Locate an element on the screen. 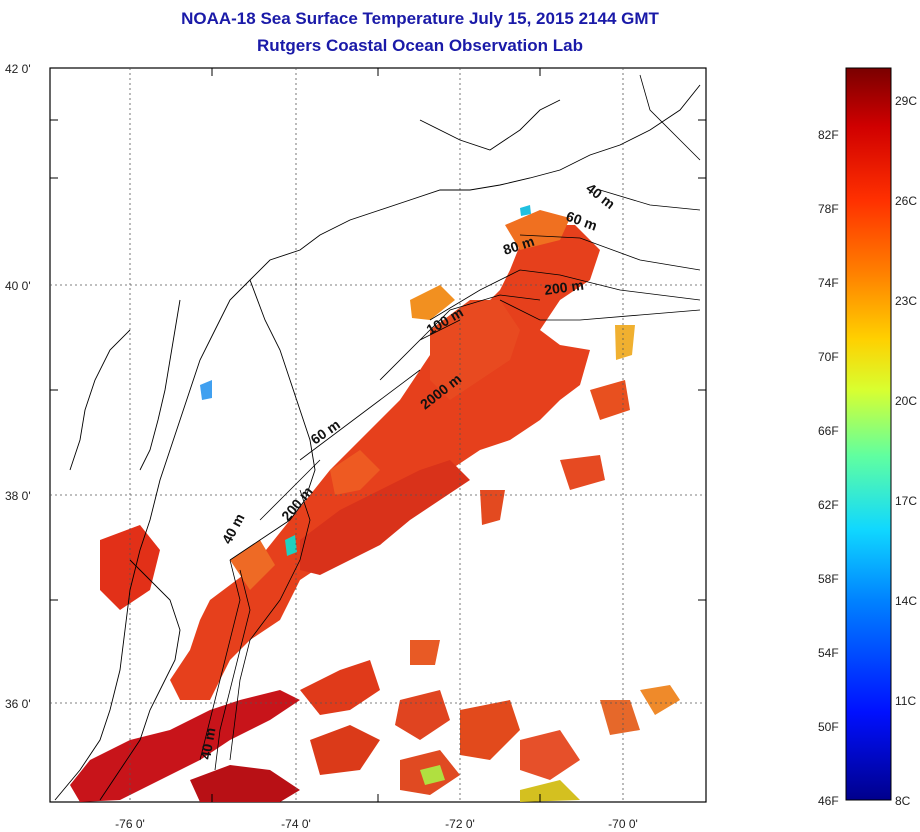 This screenshot has height=832, width=920. colorbar-f-label: 46F is located at coordinates (828, 801).